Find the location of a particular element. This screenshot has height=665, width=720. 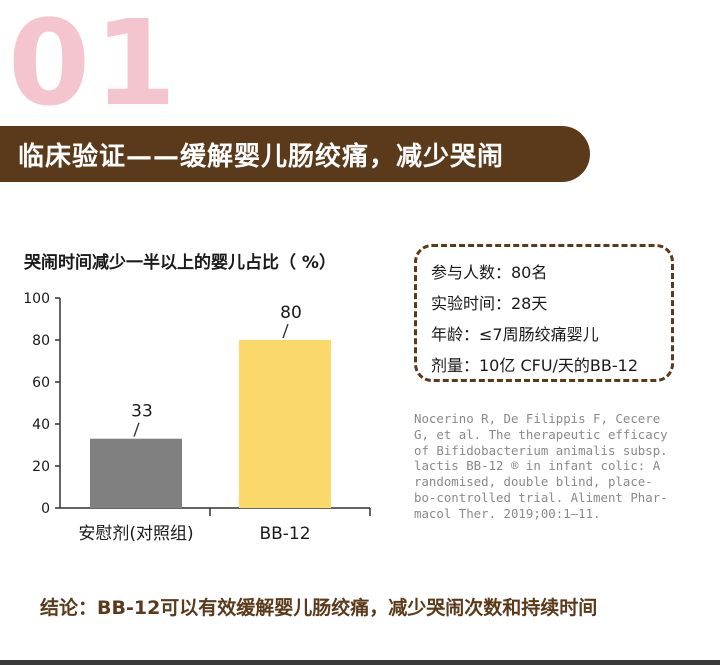

citation-line: macol Ther. 2019;00:1–11. is located at coordinates (507, 513).